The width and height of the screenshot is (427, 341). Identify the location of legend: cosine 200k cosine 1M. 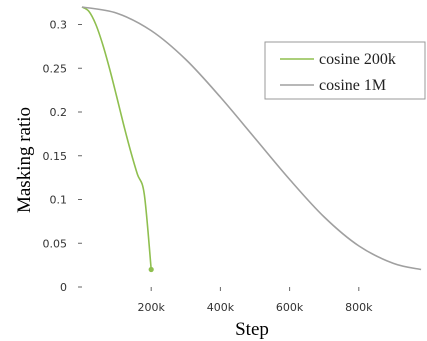
(345, 70).